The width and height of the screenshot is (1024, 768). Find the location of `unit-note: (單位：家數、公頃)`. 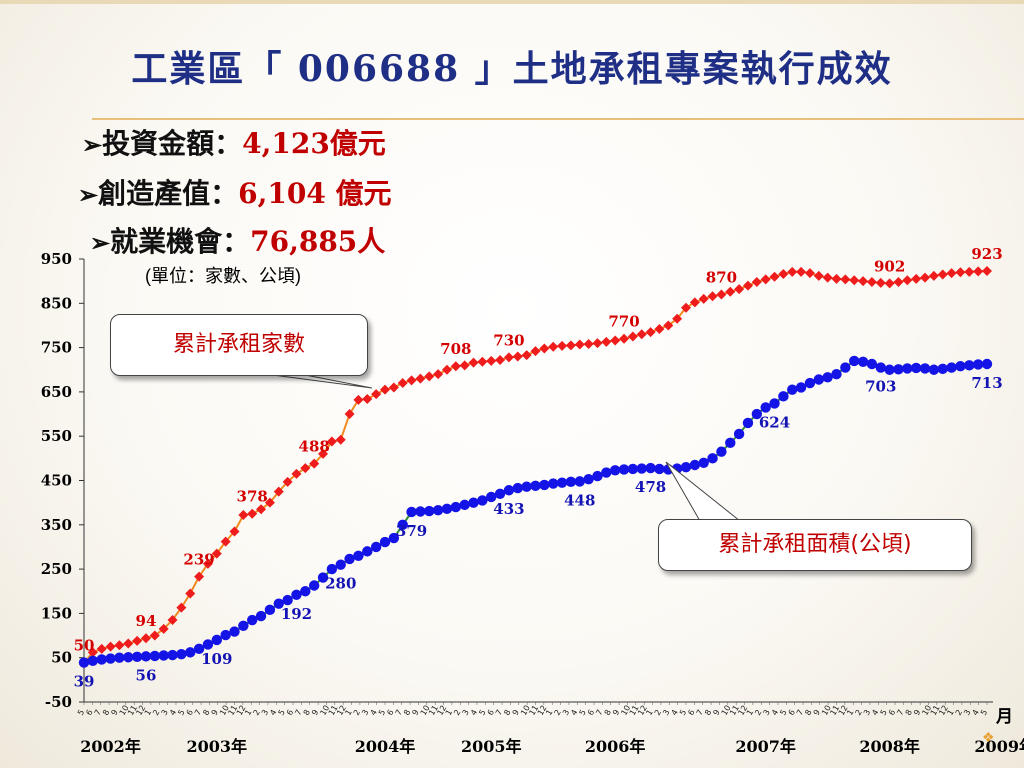

unit-note: (單位：家數、公頃) is located at coordinates (223, 276).